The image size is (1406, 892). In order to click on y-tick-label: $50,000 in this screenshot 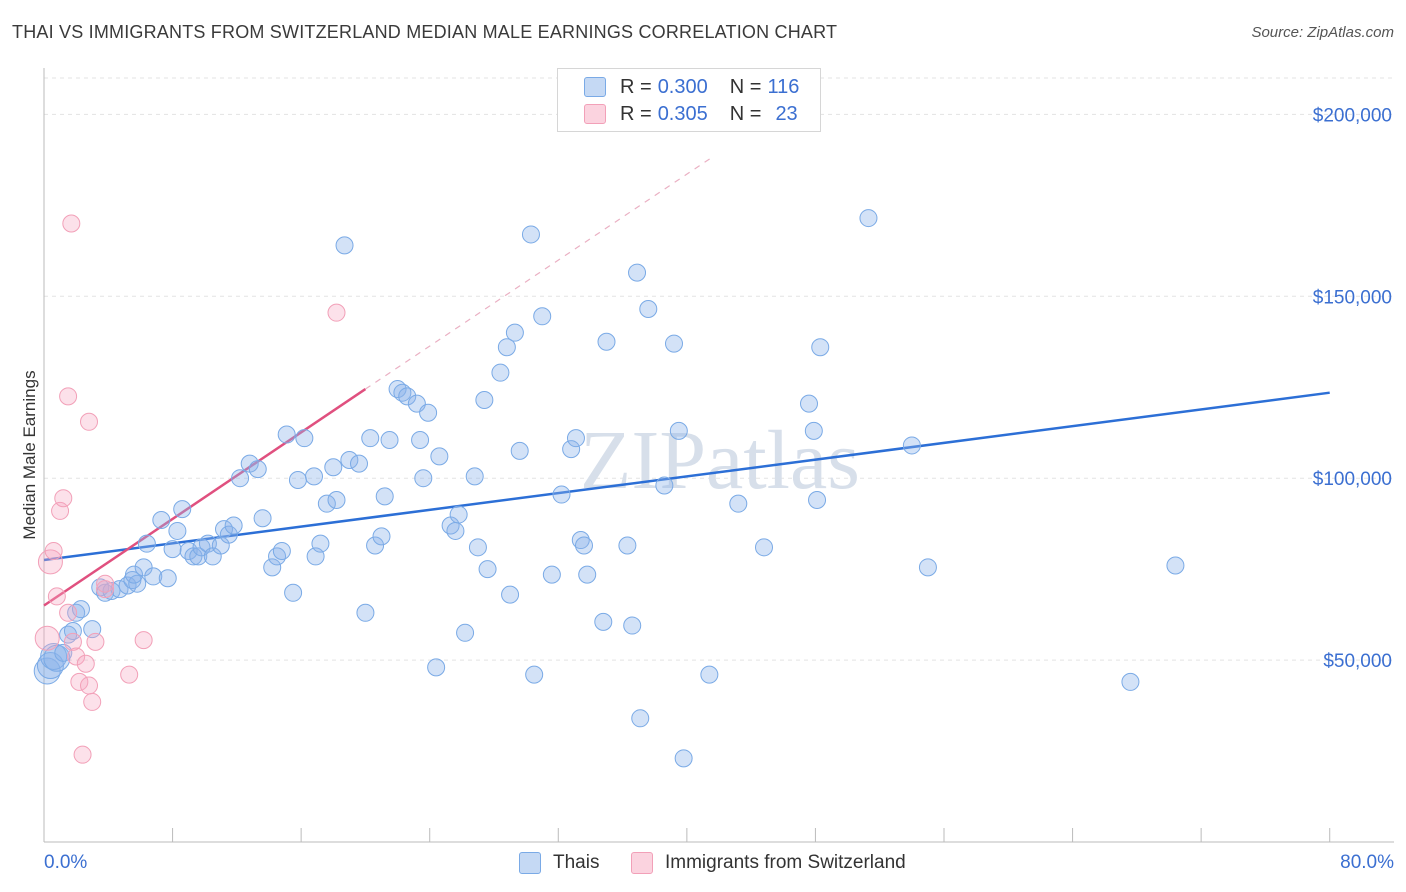, I will do `click(1357, 661)`.